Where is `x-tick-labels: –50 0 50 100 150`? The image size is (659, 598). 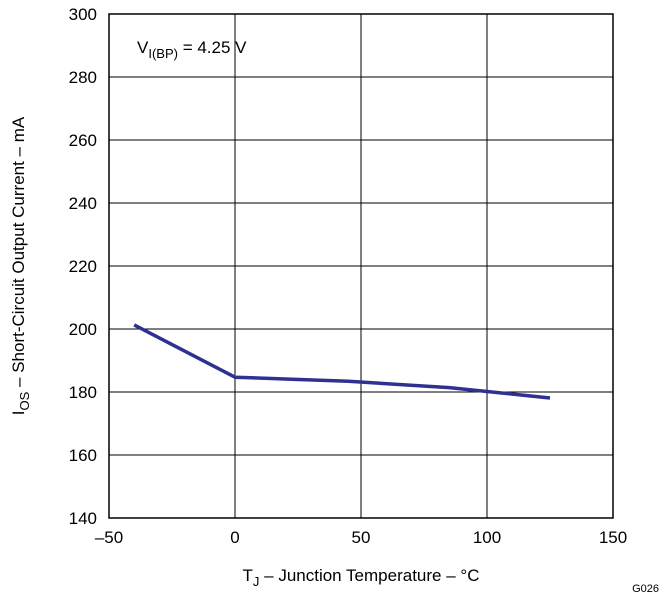 x-tick-labels: –50 0 50 100 150 is located at coordinates (361, 537).